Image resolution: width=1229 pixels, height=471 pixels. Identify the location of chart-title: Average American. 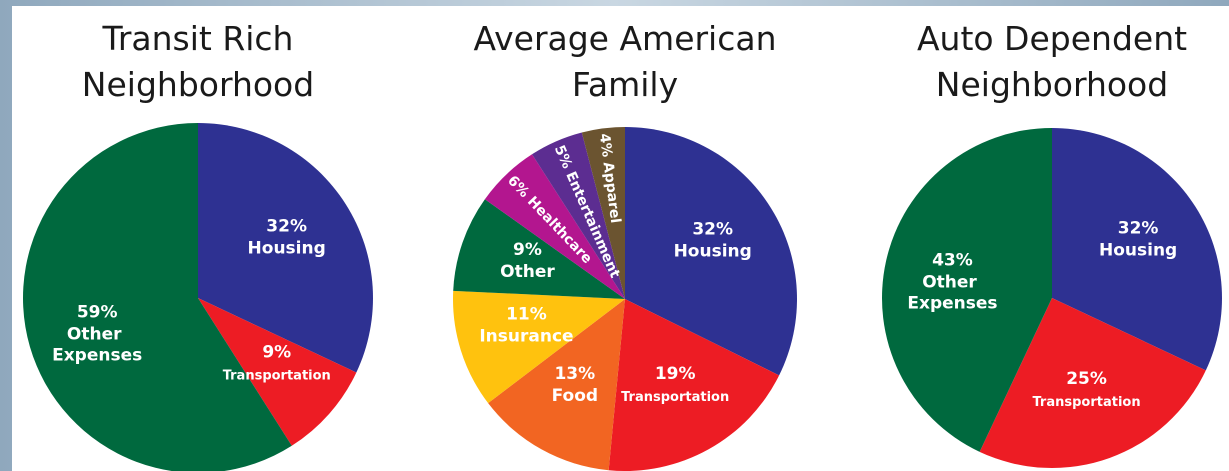
(624, 38).